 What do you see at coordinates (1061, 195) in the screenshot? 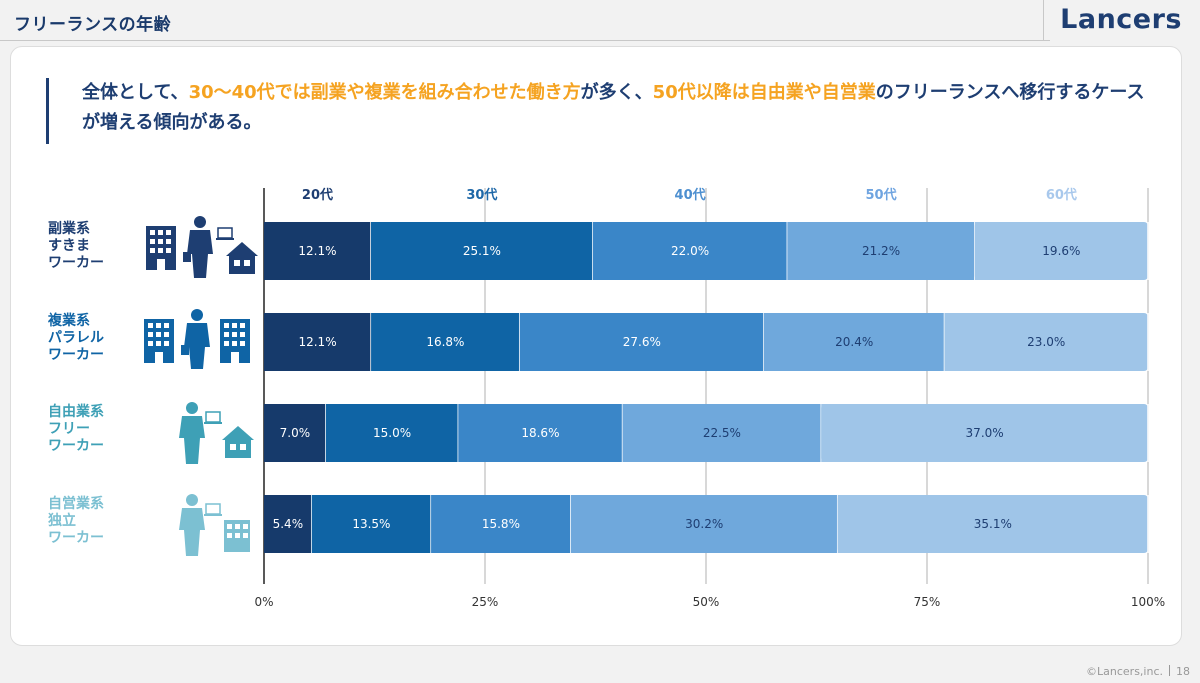
I see `legend-entry: 60代` at bounding box center [1061, 195].